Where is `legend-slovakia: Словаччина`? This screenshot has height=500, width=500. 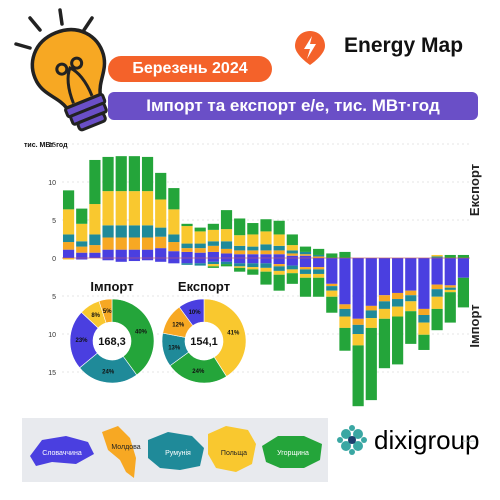
legend-slovakia: Словаччина is located at coordinates (62, 451).